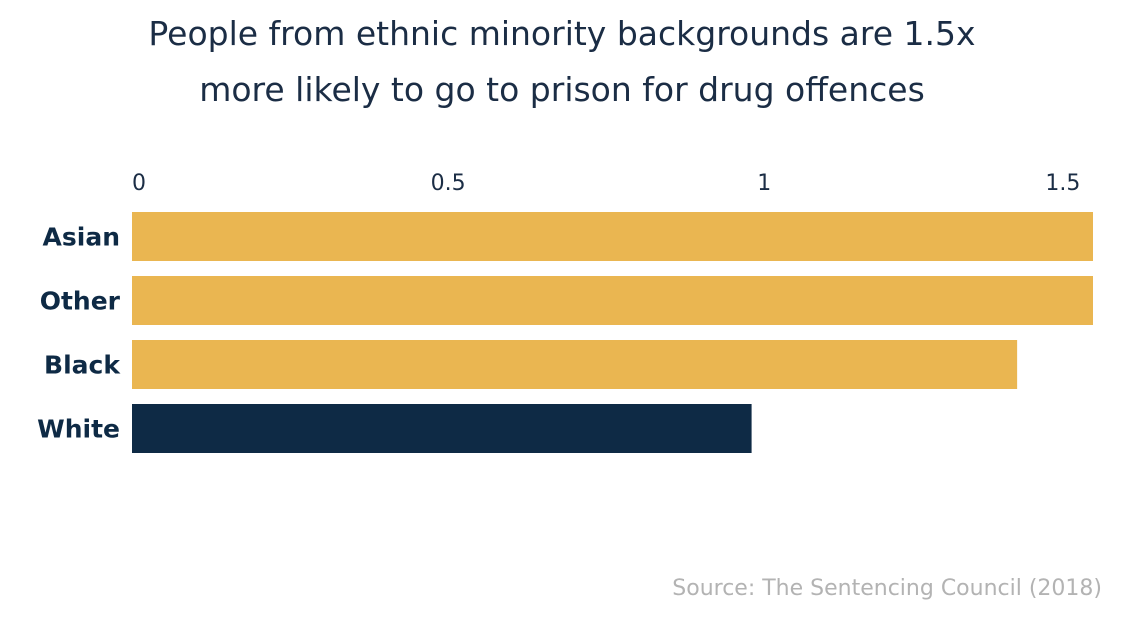 This screenshot has width=1124, height=620. What do you see at coordinates (606, 183) in the screenshot?
I see `x-axis-ticks: 0 0.5 1 1.5` at bounding box center [606, 183].